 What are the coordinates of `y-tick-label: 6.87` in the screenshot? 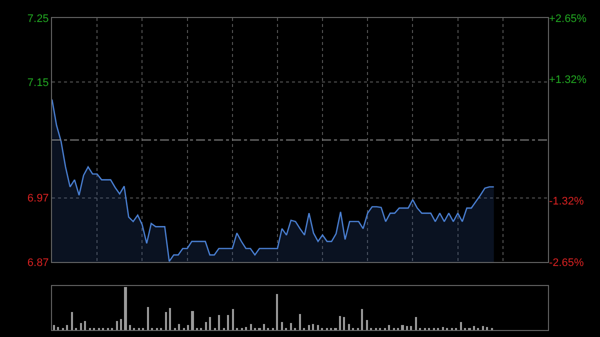 It's located at (38, 262).